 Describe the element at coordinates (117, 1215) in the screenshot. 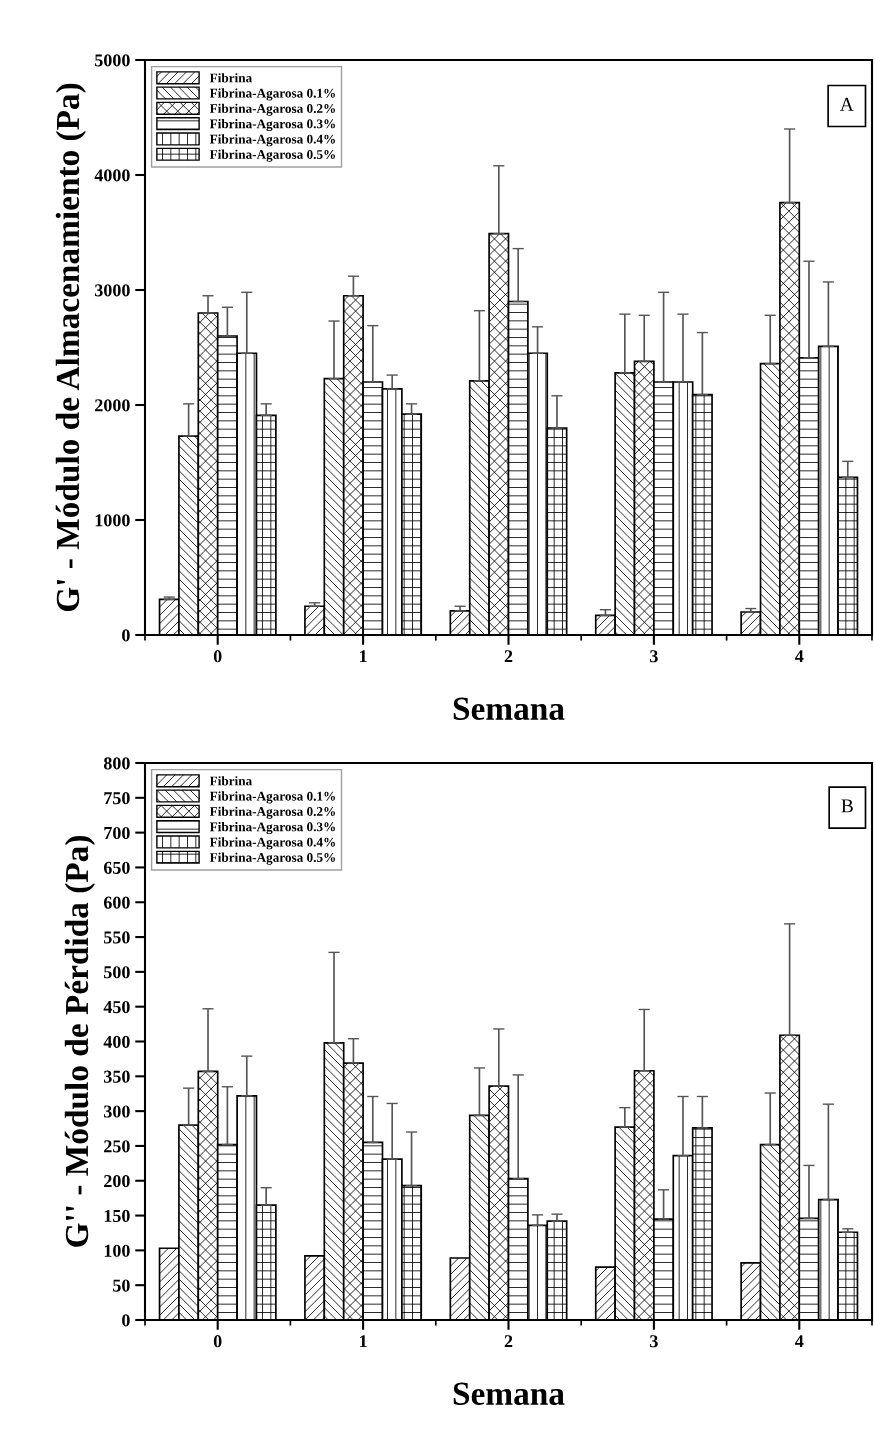

I see `y-tick-label: 150` at that location.